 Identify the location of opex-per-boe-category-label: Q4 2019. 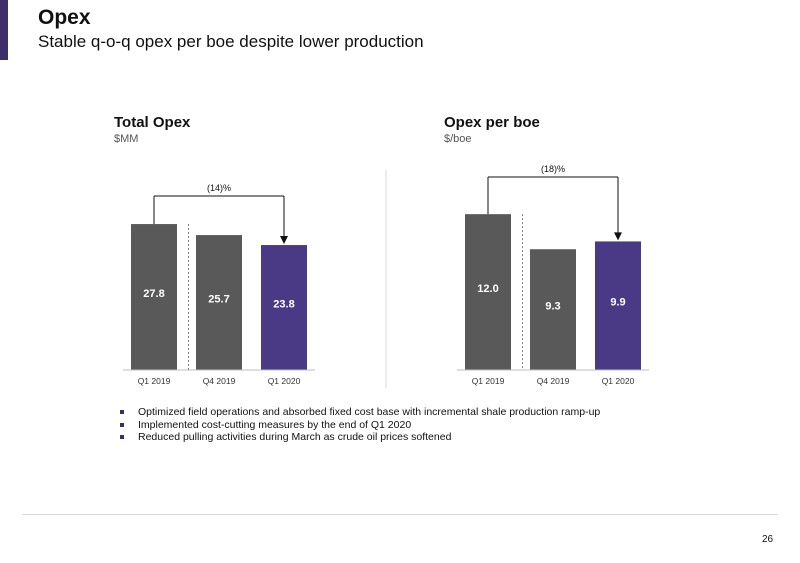
(553, 381).